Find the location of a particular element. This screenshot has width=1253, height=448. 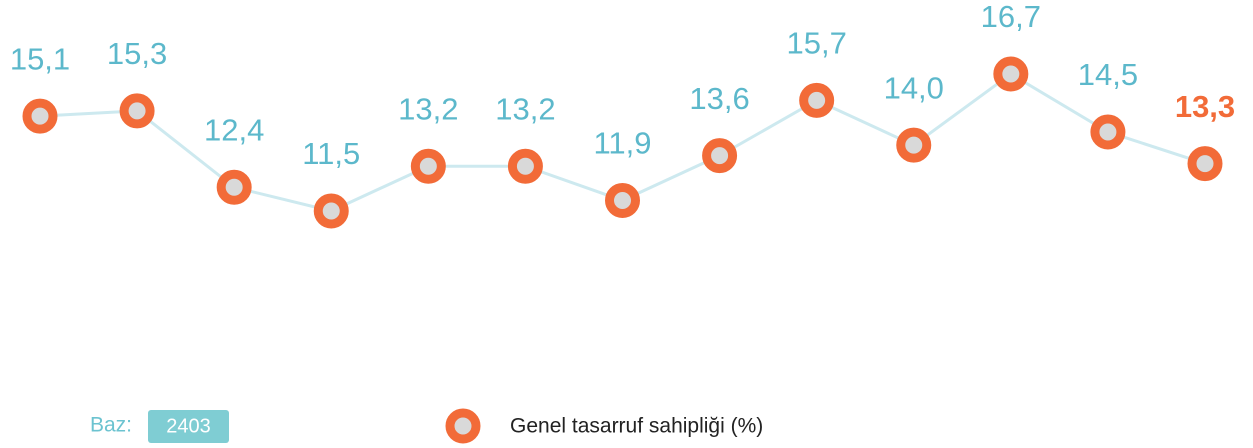

value-label: 11,5 is located at coordinates (331, 153).